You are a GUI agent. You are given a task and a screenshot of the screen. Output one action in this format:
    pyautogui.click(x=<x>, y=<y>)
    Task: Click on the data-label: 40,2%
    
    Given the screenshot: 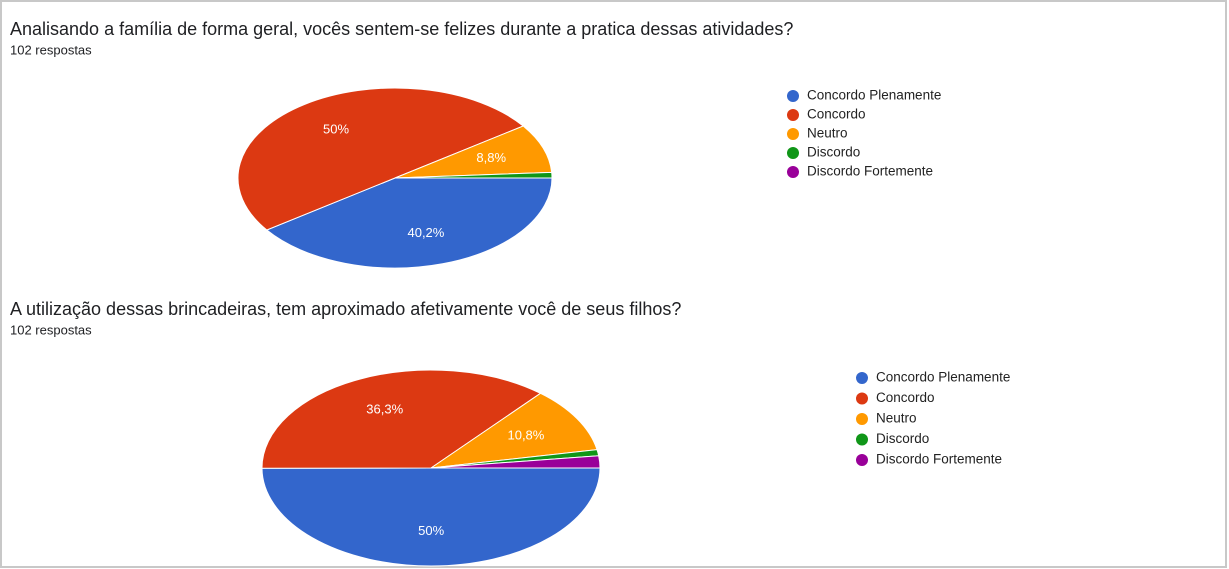 What is the action you would take?
    pyautogui.click(x=425, y=232)
    